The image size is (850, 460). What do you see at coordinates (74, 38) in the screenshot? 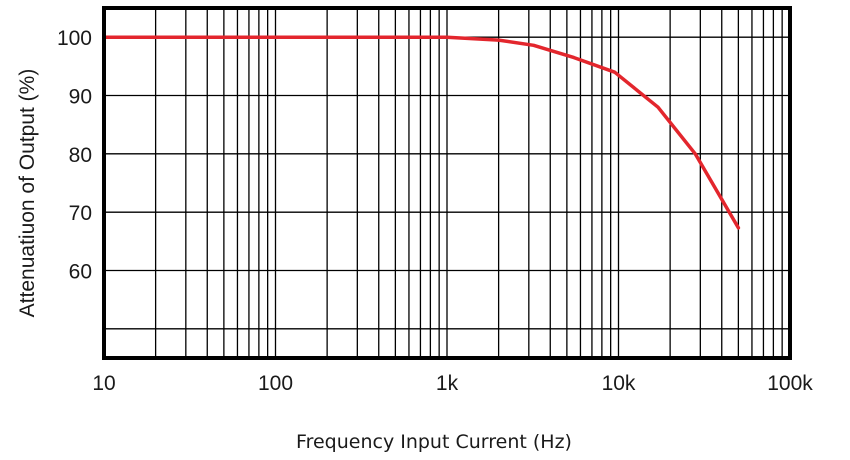
I see `y-tick-label: 100` at bounding box center [74, 38].